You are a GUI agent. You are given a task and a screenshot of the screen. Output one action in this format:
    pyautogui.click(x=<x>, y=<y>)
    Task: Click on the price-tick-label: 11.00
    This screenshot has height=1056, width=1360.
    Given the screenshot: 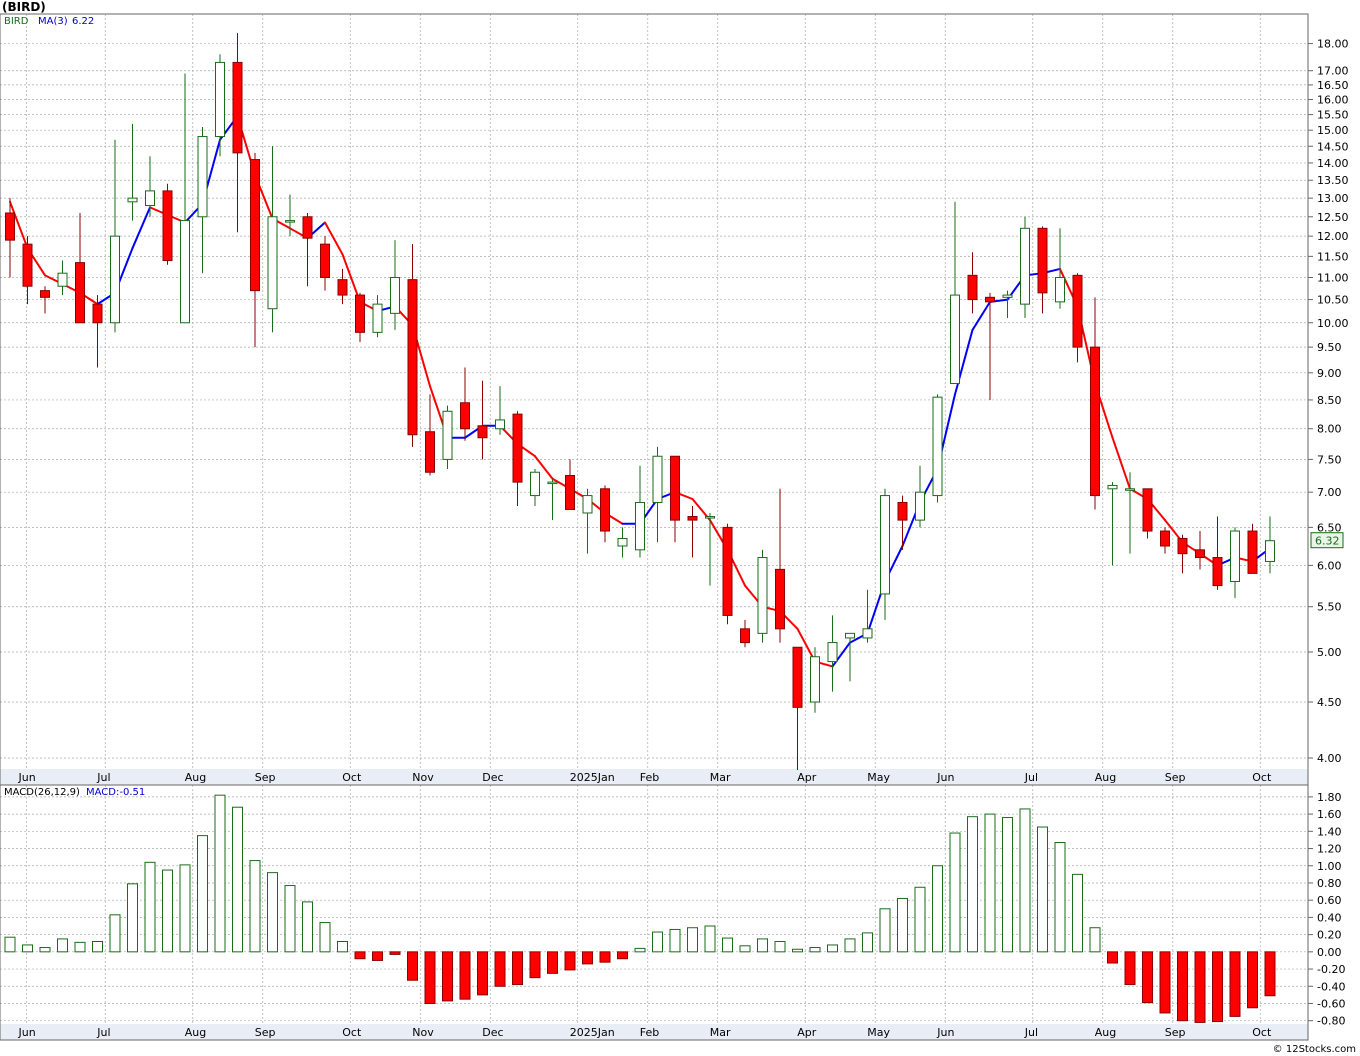 What is the action you would take?
    pyautogui.click(x=1333, y=277)
    